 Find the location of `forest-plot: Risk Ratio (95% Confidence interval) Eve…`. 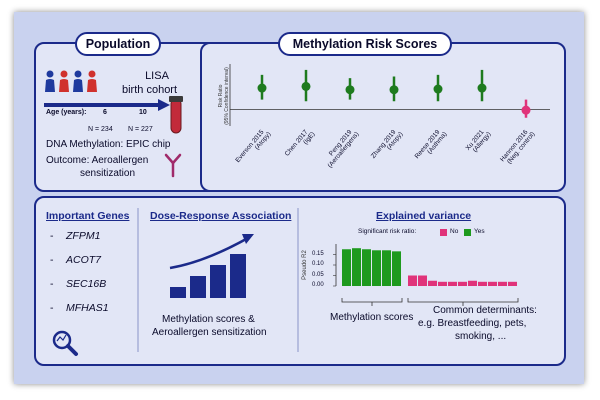

forest-plot: Risk Ratio (95% Confidence interval) Eve… is located at coordinates (384, 116).